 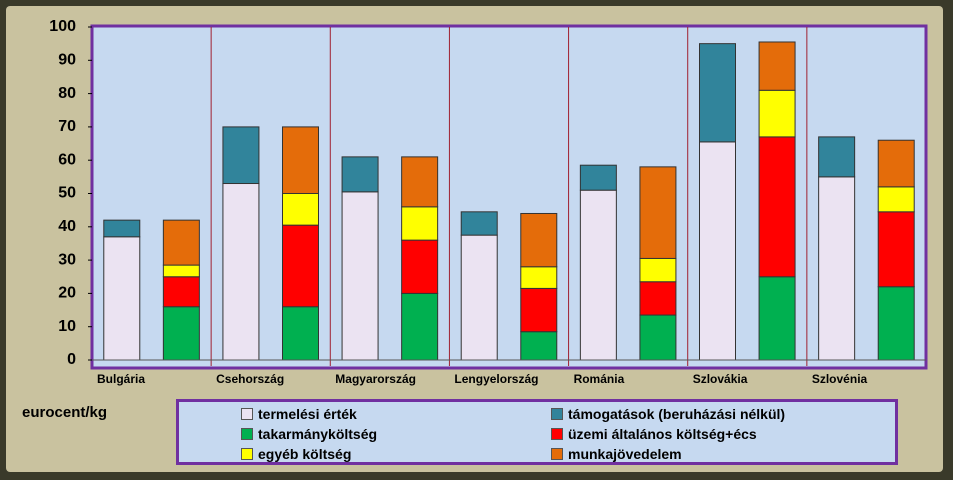 I want to click on y-tick-label: 60, so click(x=67, y=159).